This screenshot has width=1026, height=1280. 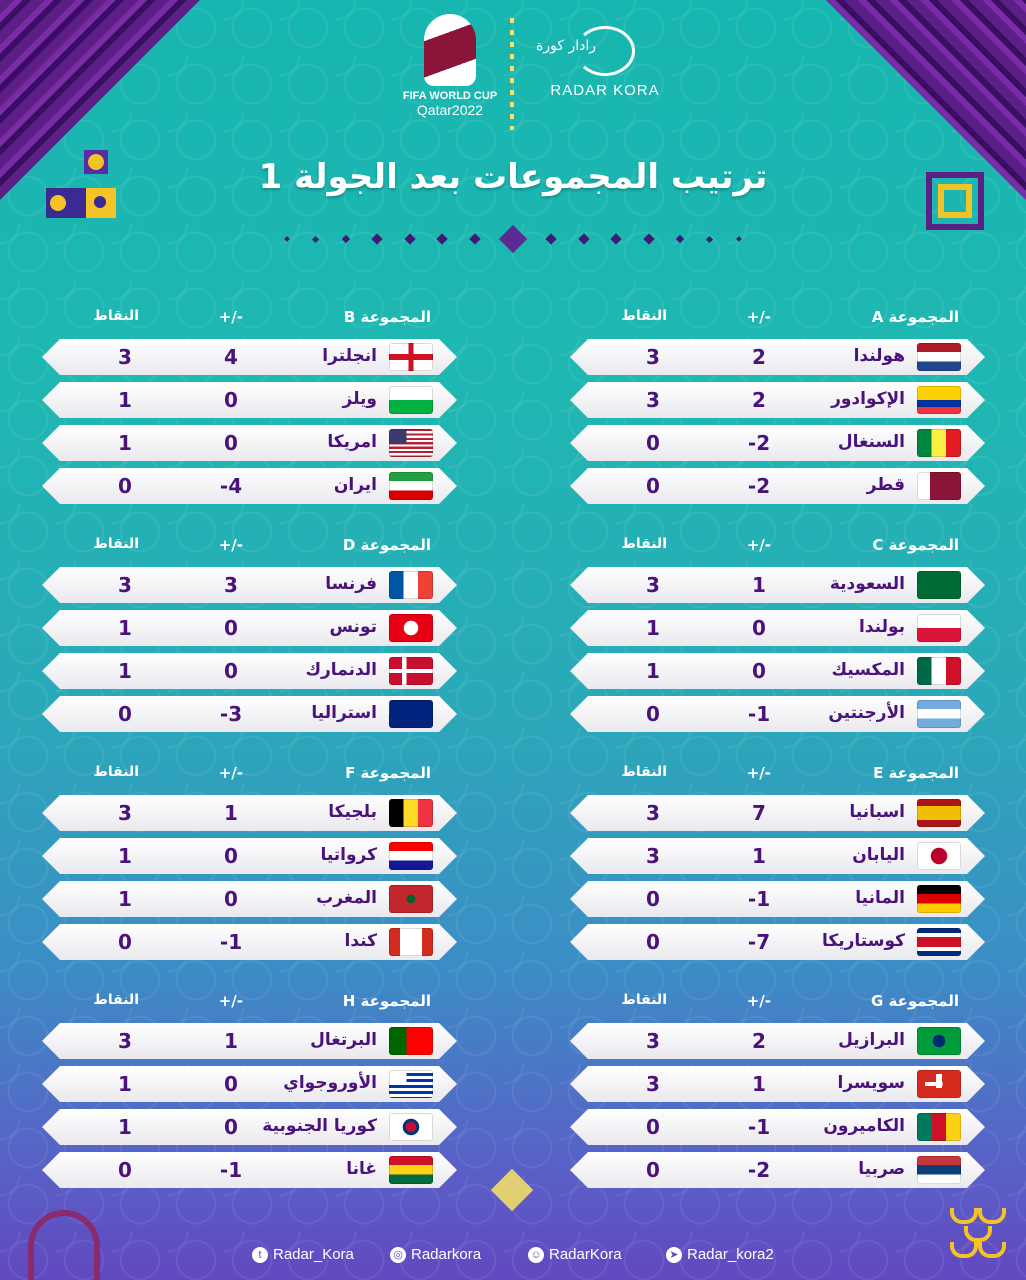 What do you see at coordinates (758, 1001) in the screenshot?
I see `diff-column-label: +/-` at bounding box center [758, 1001].